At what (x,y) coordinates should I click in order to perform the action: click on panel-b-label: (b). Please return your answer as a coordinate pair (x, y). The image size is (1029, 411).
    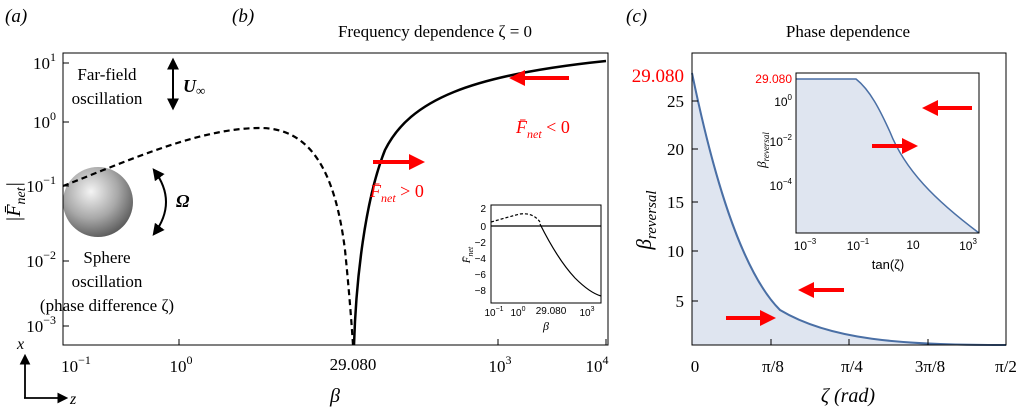
    Looking at the image, I should click on (243, 16).